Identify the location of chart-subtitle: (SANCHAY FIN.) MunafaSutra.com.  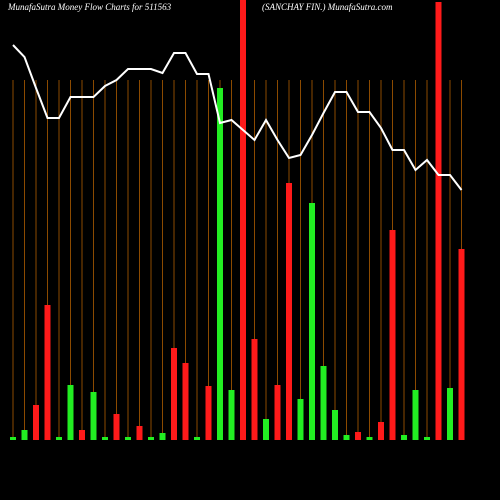
(327, 7).